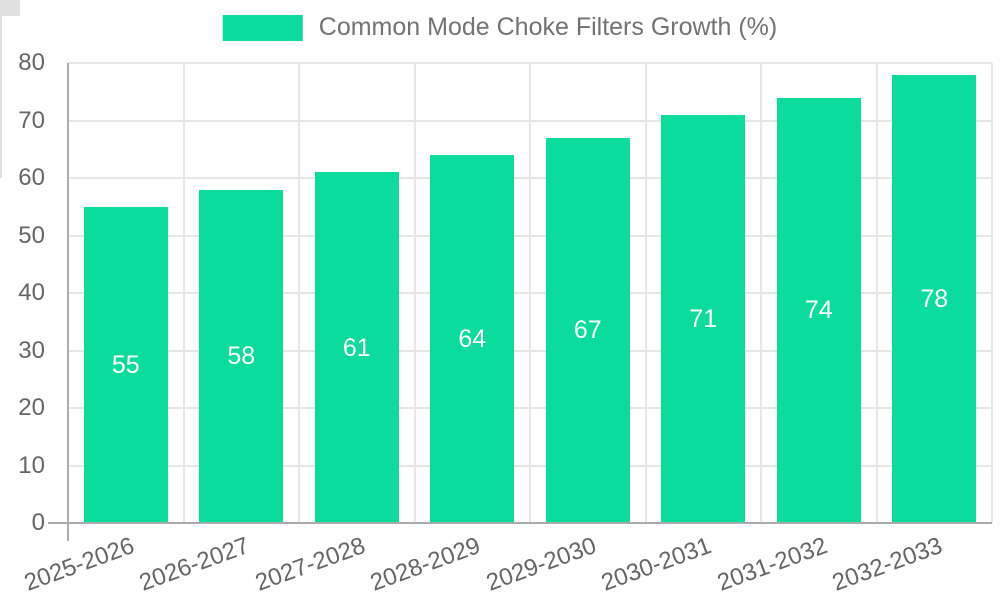  Describe the element at coordinates (79, 564) in the screenshot. I see `x-axis-tick-label: 2025-2026` at that location.